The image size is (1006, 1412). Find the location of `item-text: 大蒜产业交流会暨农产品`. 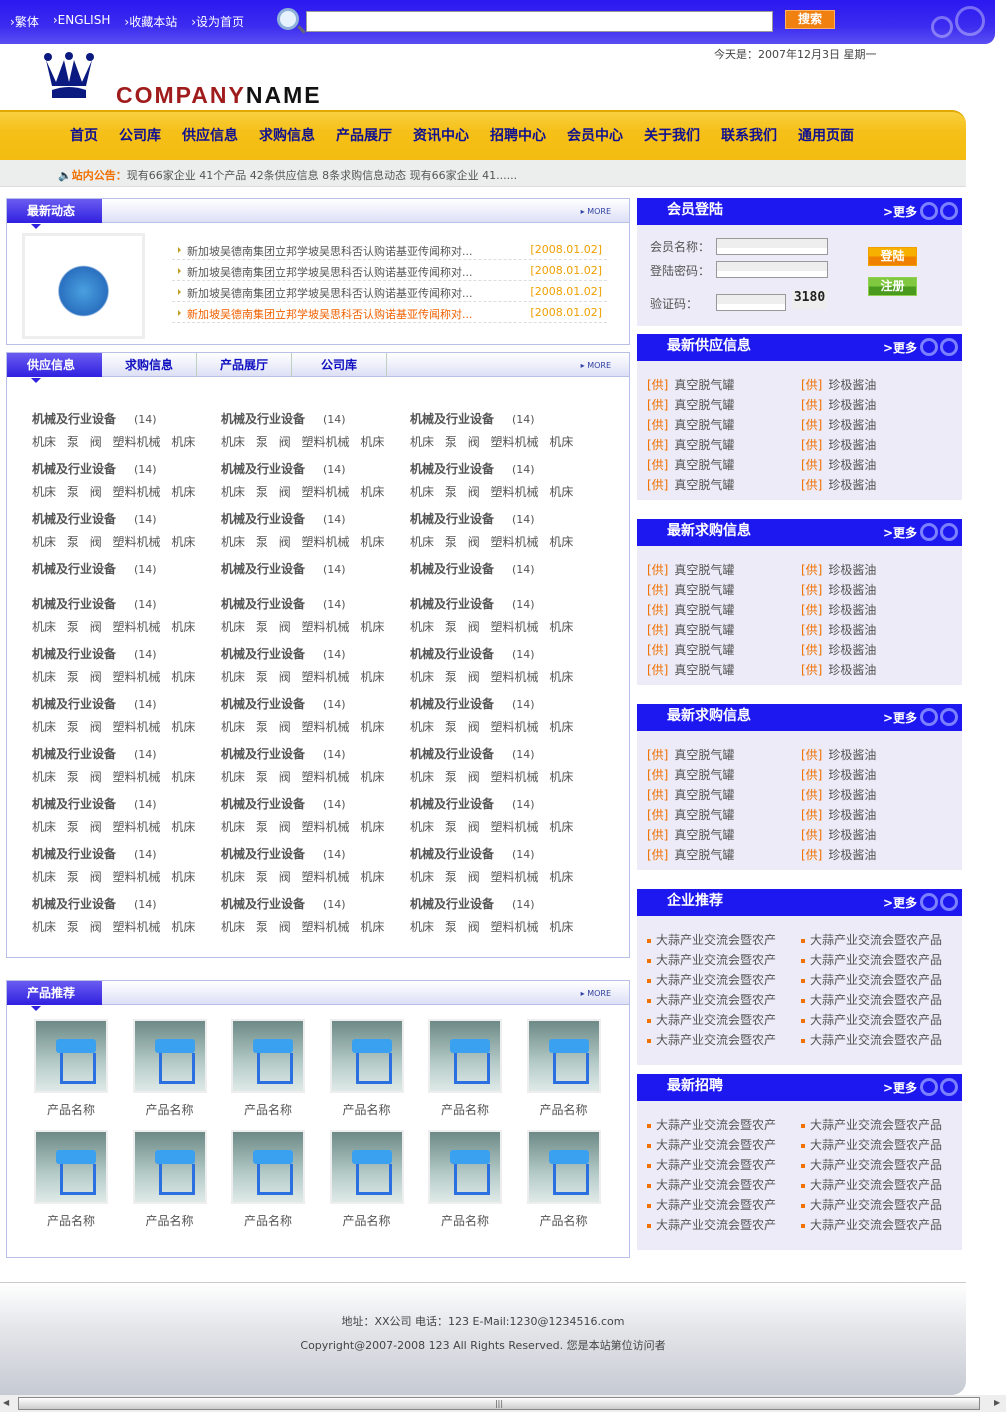

item-text: 大蒜产业交流会暨农产品 is located at coordinates (876, 1205).